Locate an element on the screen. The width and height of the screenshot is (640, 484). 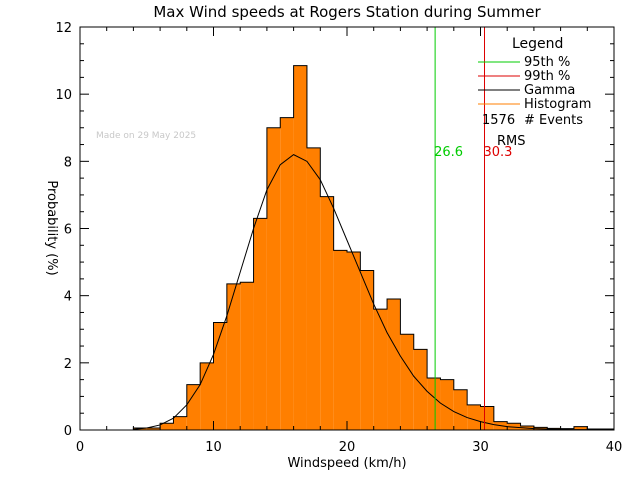
y-tick-label: 2 is located at coordinates (68, 364).